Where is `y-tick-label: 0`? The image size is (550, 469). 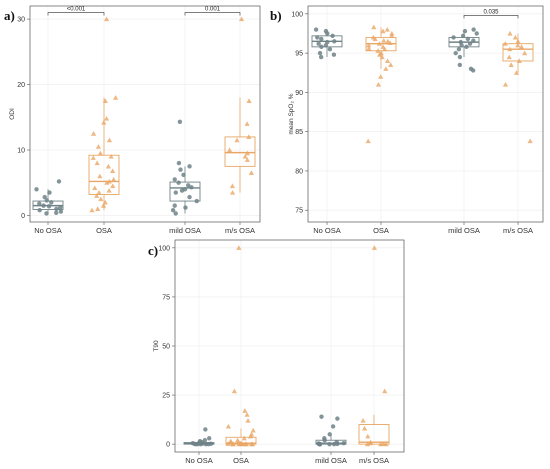
y-tick-label: 0 is located at coordinates (23, 216).